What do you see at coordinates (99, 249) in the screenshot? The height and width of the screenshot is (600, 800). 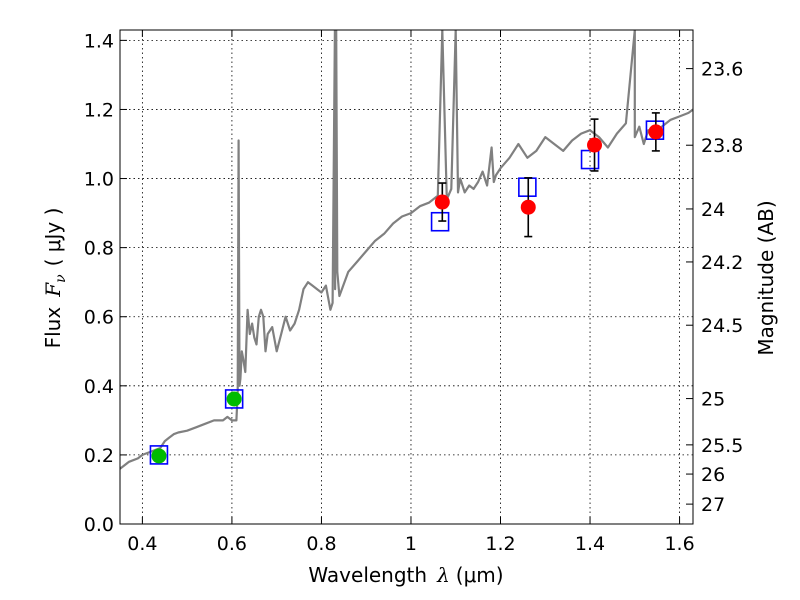 I see `y-tick-label: 0.8` at bounding box center [99, 249].